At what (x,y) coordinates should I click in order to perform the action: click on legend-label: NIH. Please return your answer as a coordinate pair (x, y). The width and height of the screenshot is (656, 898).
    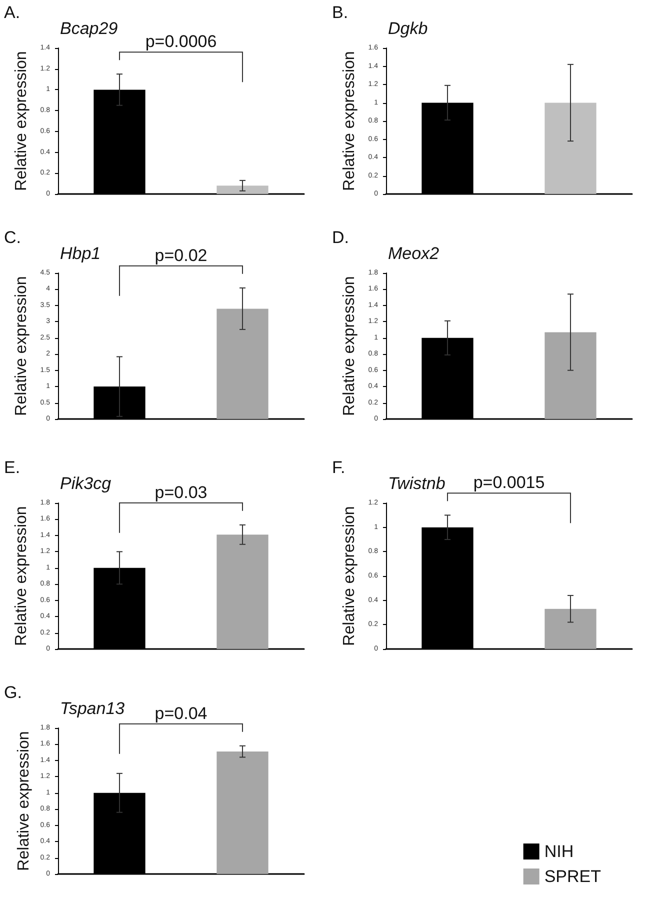
    Looking at the image, I should click on (559, 851).